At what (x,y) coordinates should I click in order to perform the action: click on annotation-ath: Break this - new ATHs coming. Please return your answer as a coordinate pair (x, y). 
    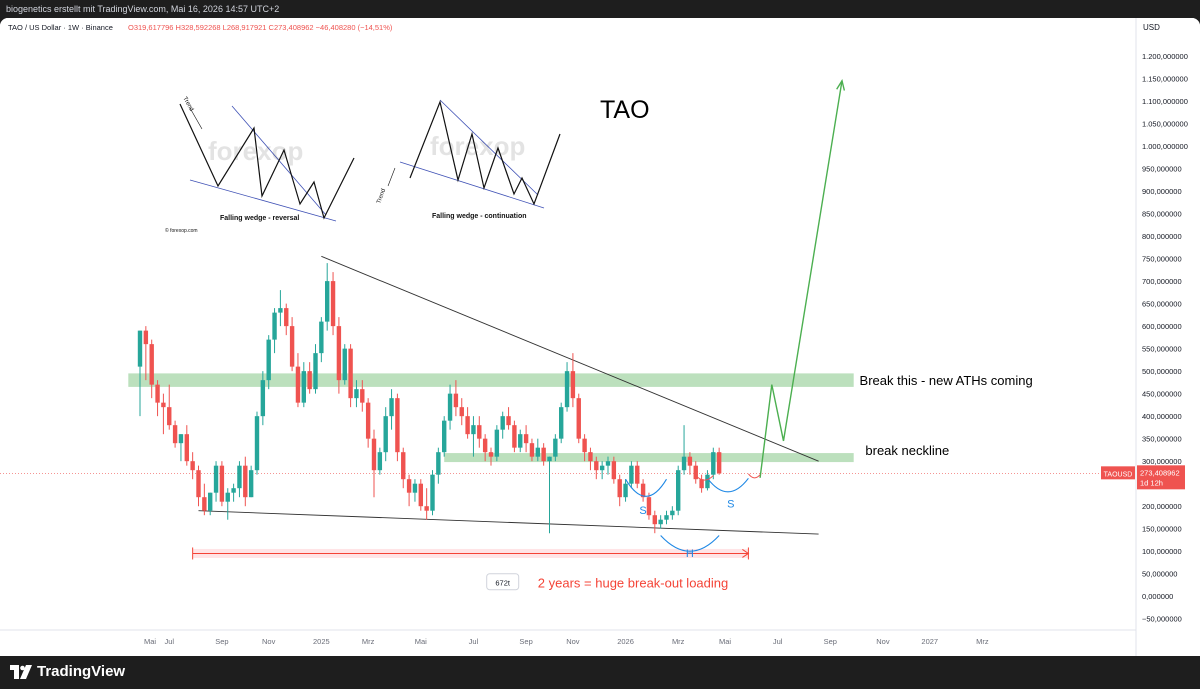
    Looking at the image, I should click on (946, 380).